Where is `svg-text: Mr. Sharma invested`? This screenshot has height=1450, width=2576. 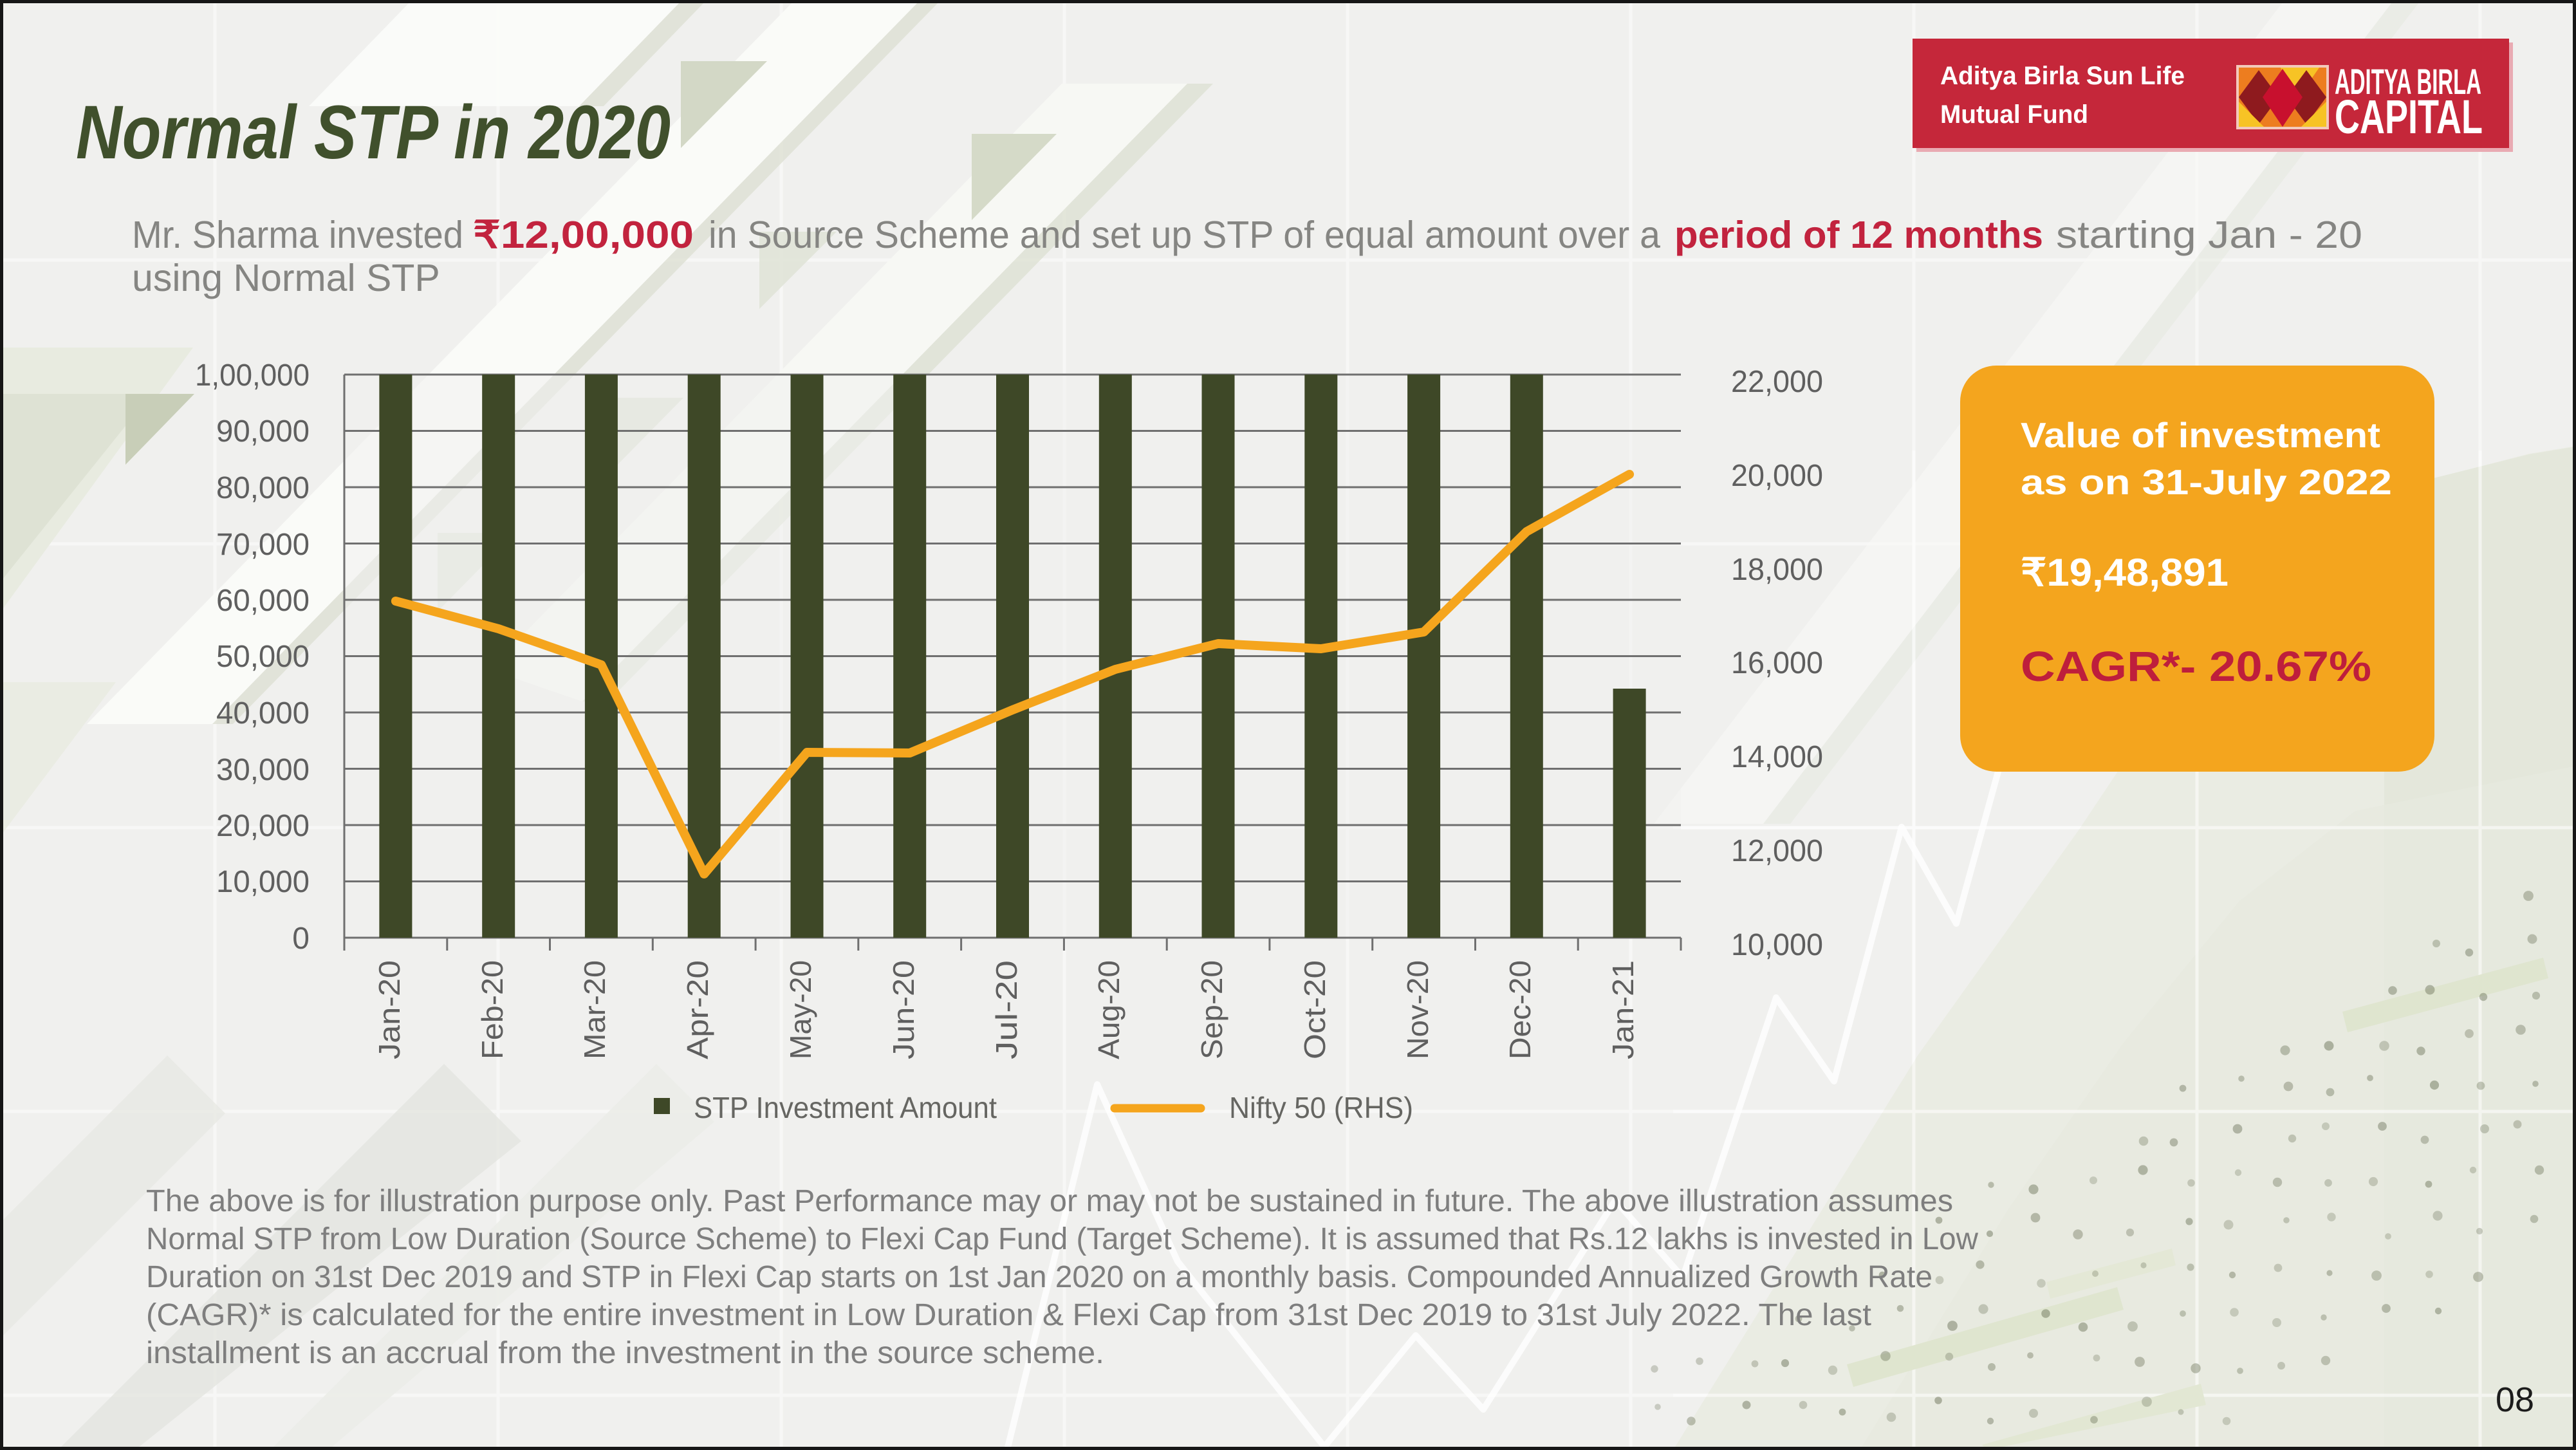 svg-text: Mr. Sharma invested is located at coordinates (297, 235).